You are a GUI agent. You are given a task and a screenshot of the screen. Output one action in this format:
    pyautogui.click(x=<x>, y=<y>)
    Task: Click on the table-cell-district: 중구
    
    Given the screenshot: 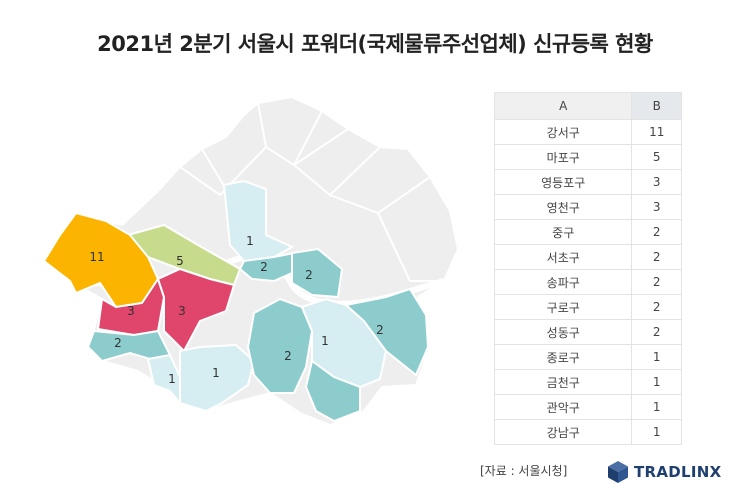 What is the action you would take?
    pyautogui.click(x=563, y=232)
    